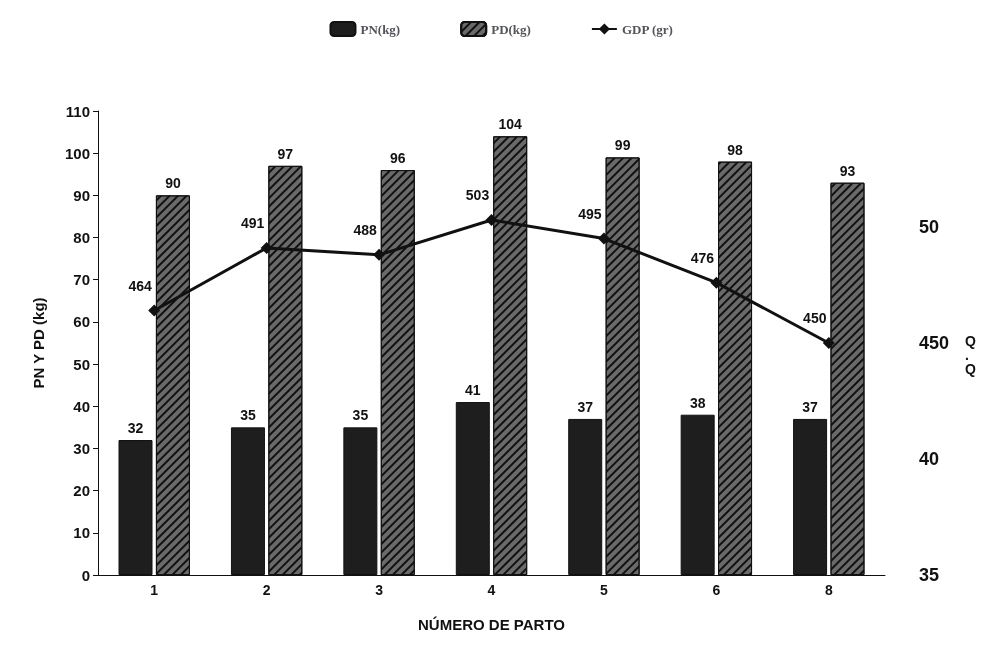 The image size is (1003, 658). What do you see at coordinates (365, 229) in the screenshot?
I see `data-label: 488` at bounding box center [365, 229].